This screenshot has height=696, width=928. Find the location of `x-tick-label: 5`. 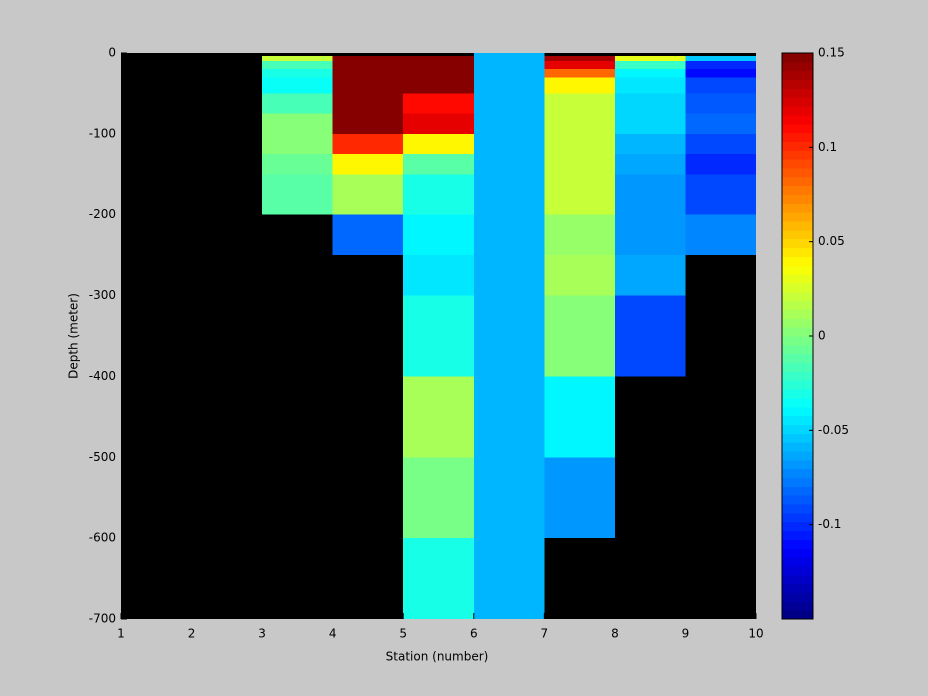

x-tick-label: 5 is located at coordinates (403, 634).